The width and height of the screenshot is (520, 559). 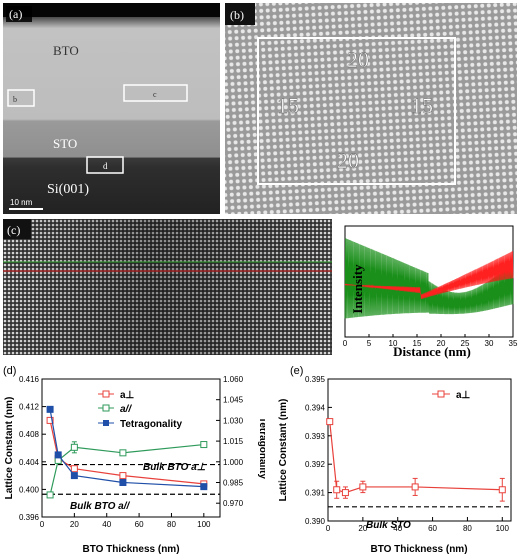 I want to click on chart-e-ytick-label: 0.391, so click(x=315, y=493).